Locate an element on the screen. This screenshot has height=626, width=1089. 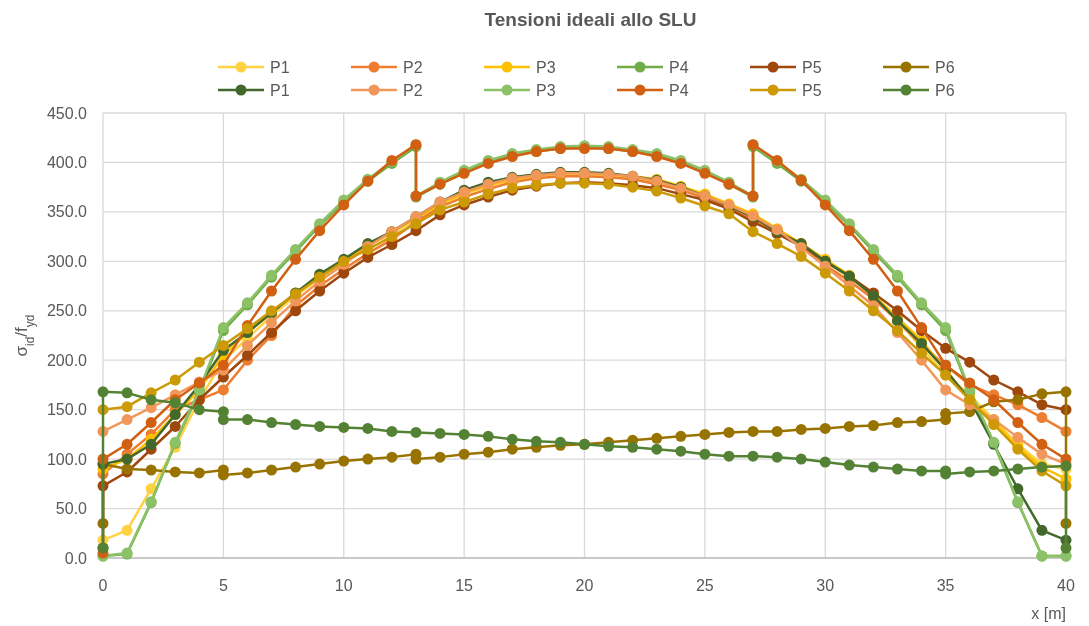
x-tick-label: 25 is located at coordinates (704, 585).